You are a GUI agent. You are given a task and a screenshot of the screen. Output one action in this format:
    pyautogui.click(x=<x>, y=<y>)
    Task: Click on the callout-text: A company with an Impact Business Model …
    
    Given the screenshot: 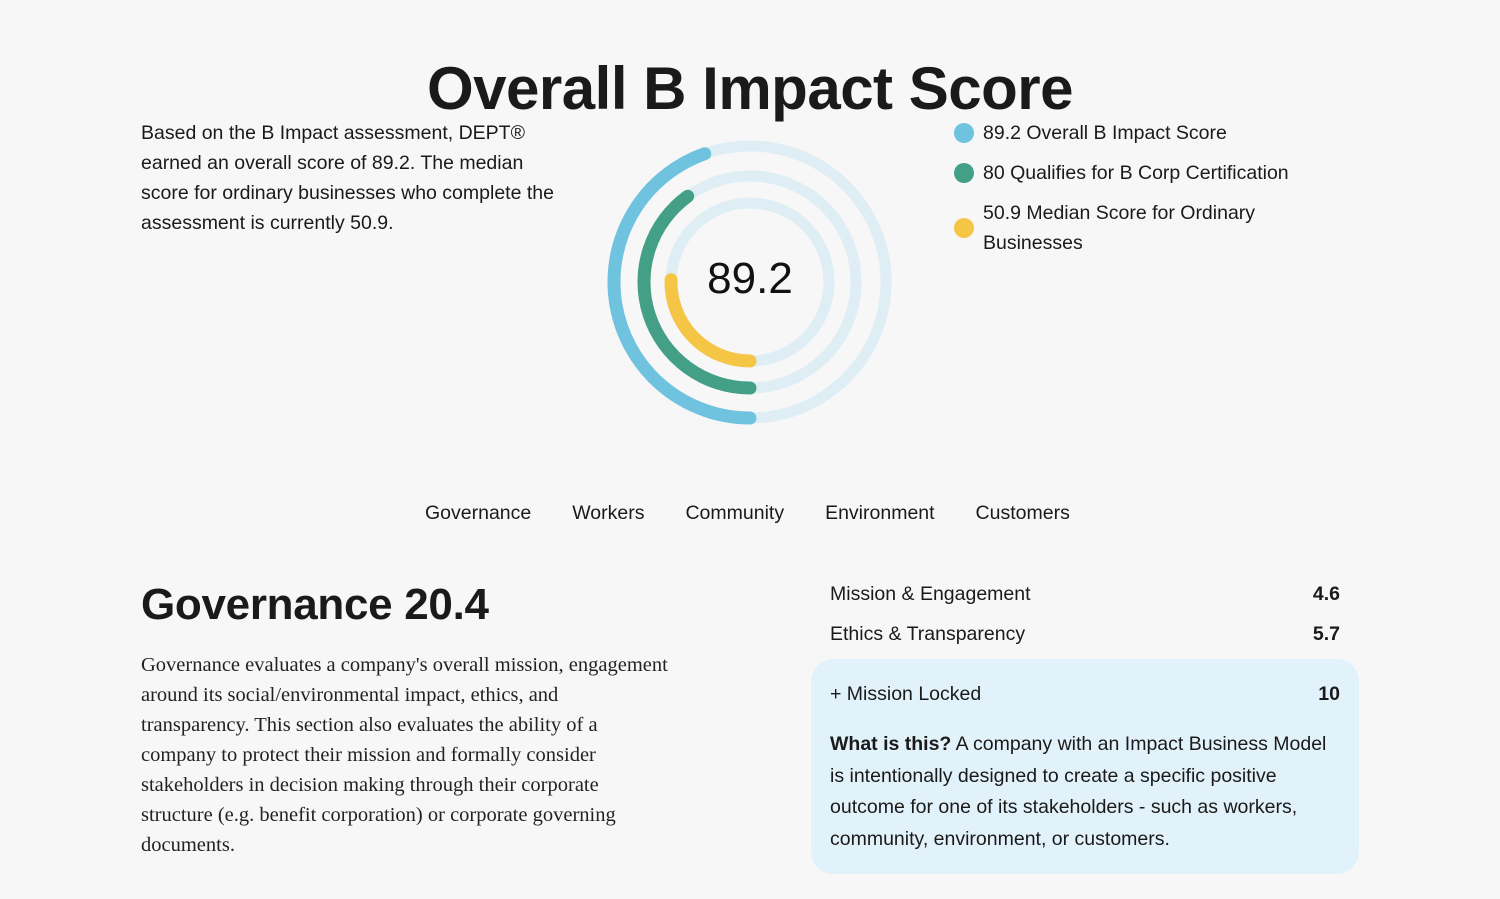 What is the action you would take?
    pyautogui.click(x=1078, y=791)
    